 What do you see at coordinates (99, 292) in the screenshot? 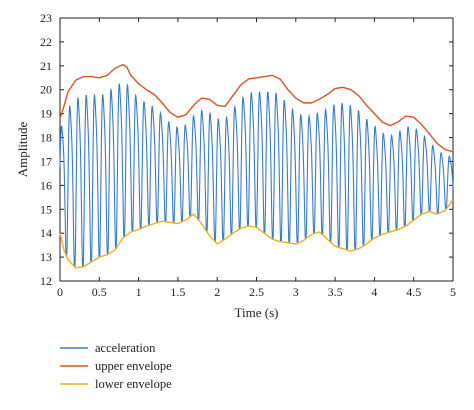
I see `x-tick-label: 0.5` at bounding box center [99, 292].